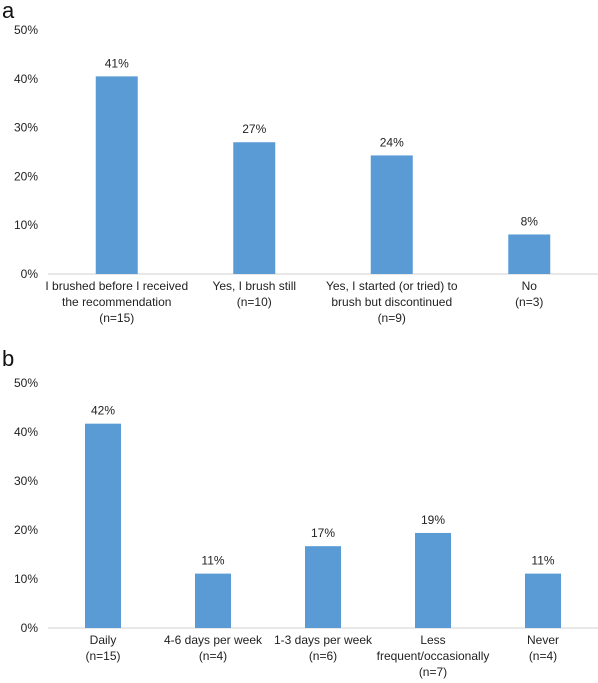 This screenshot has height=683, width=598. Describe the element at coordinates (433, 656) in the screenshot. I see `category-label: frequent/occasionally` at that location.